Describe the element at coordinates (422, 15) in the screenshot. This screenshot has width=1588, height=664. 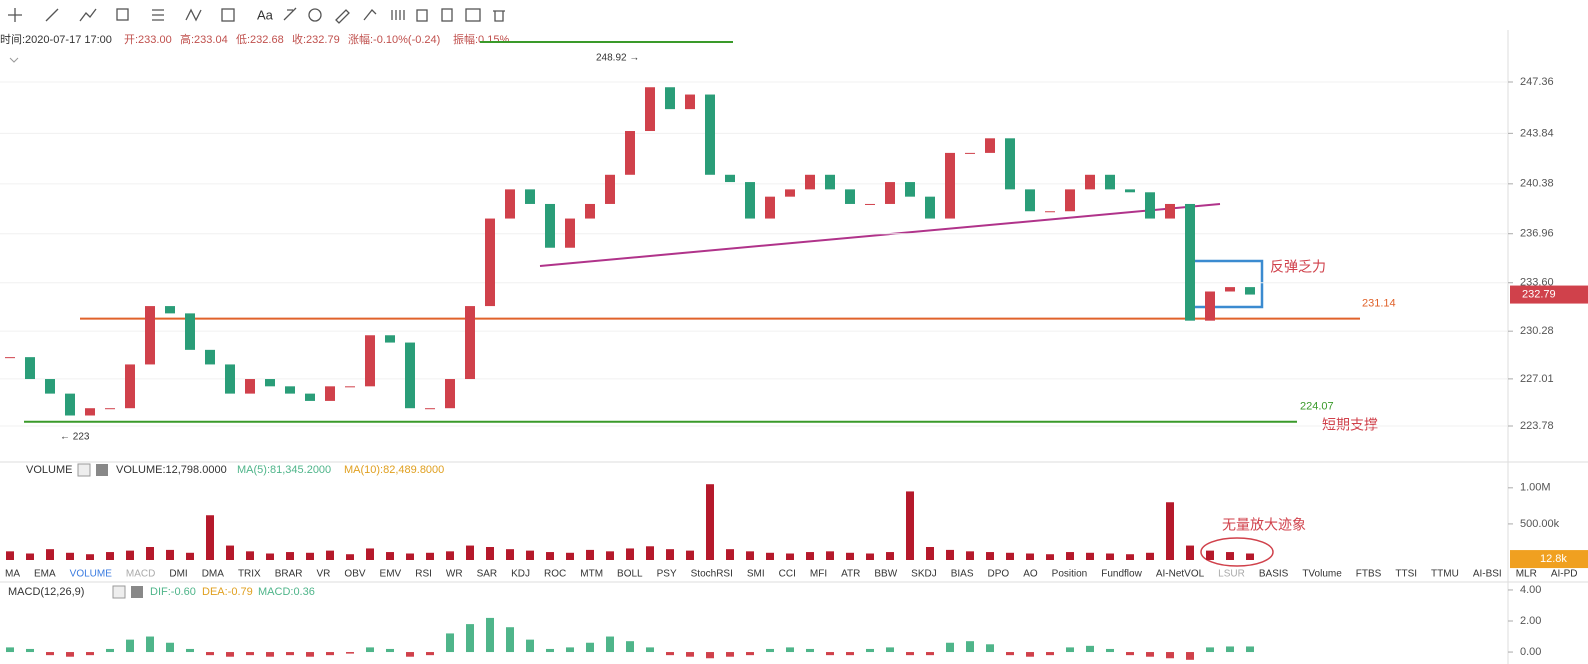
I see `lock-tool` at that location.